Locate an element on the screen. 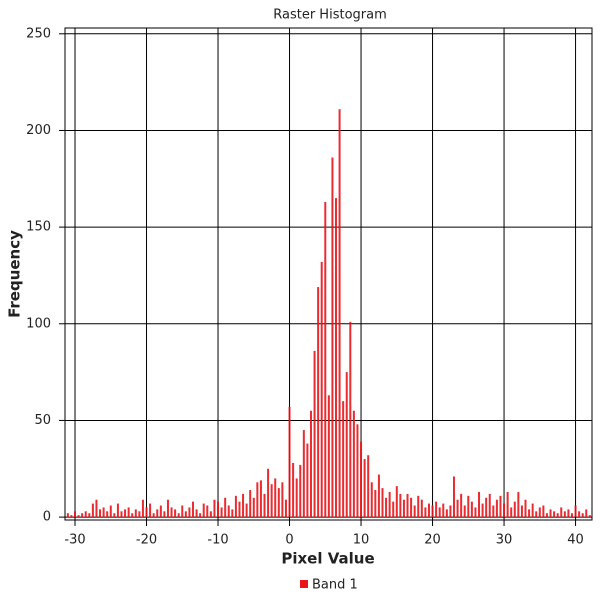  x-tick-label: -30 is located at coordinates (74, 540).